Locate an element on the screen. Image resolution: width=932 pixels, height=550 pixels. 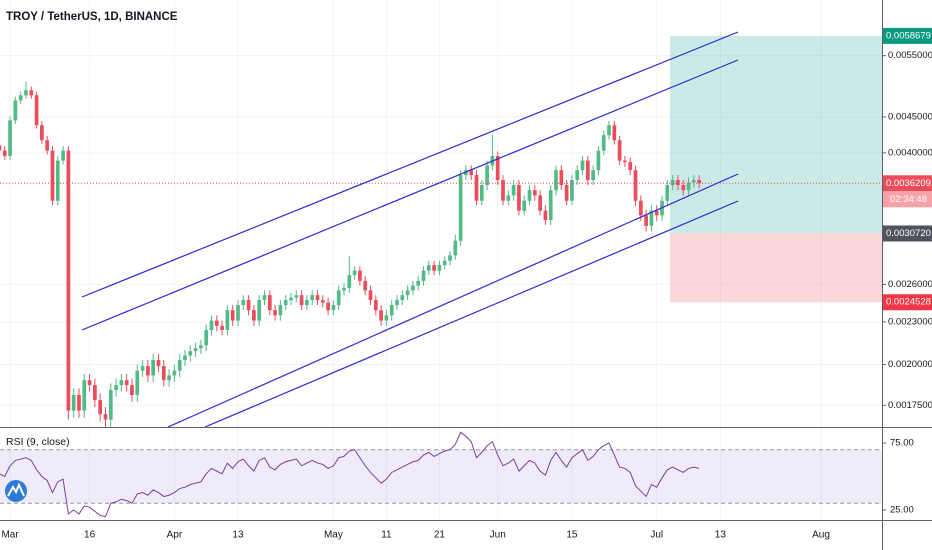
x-tick-label: 16 is located at coordinates (90, 535).